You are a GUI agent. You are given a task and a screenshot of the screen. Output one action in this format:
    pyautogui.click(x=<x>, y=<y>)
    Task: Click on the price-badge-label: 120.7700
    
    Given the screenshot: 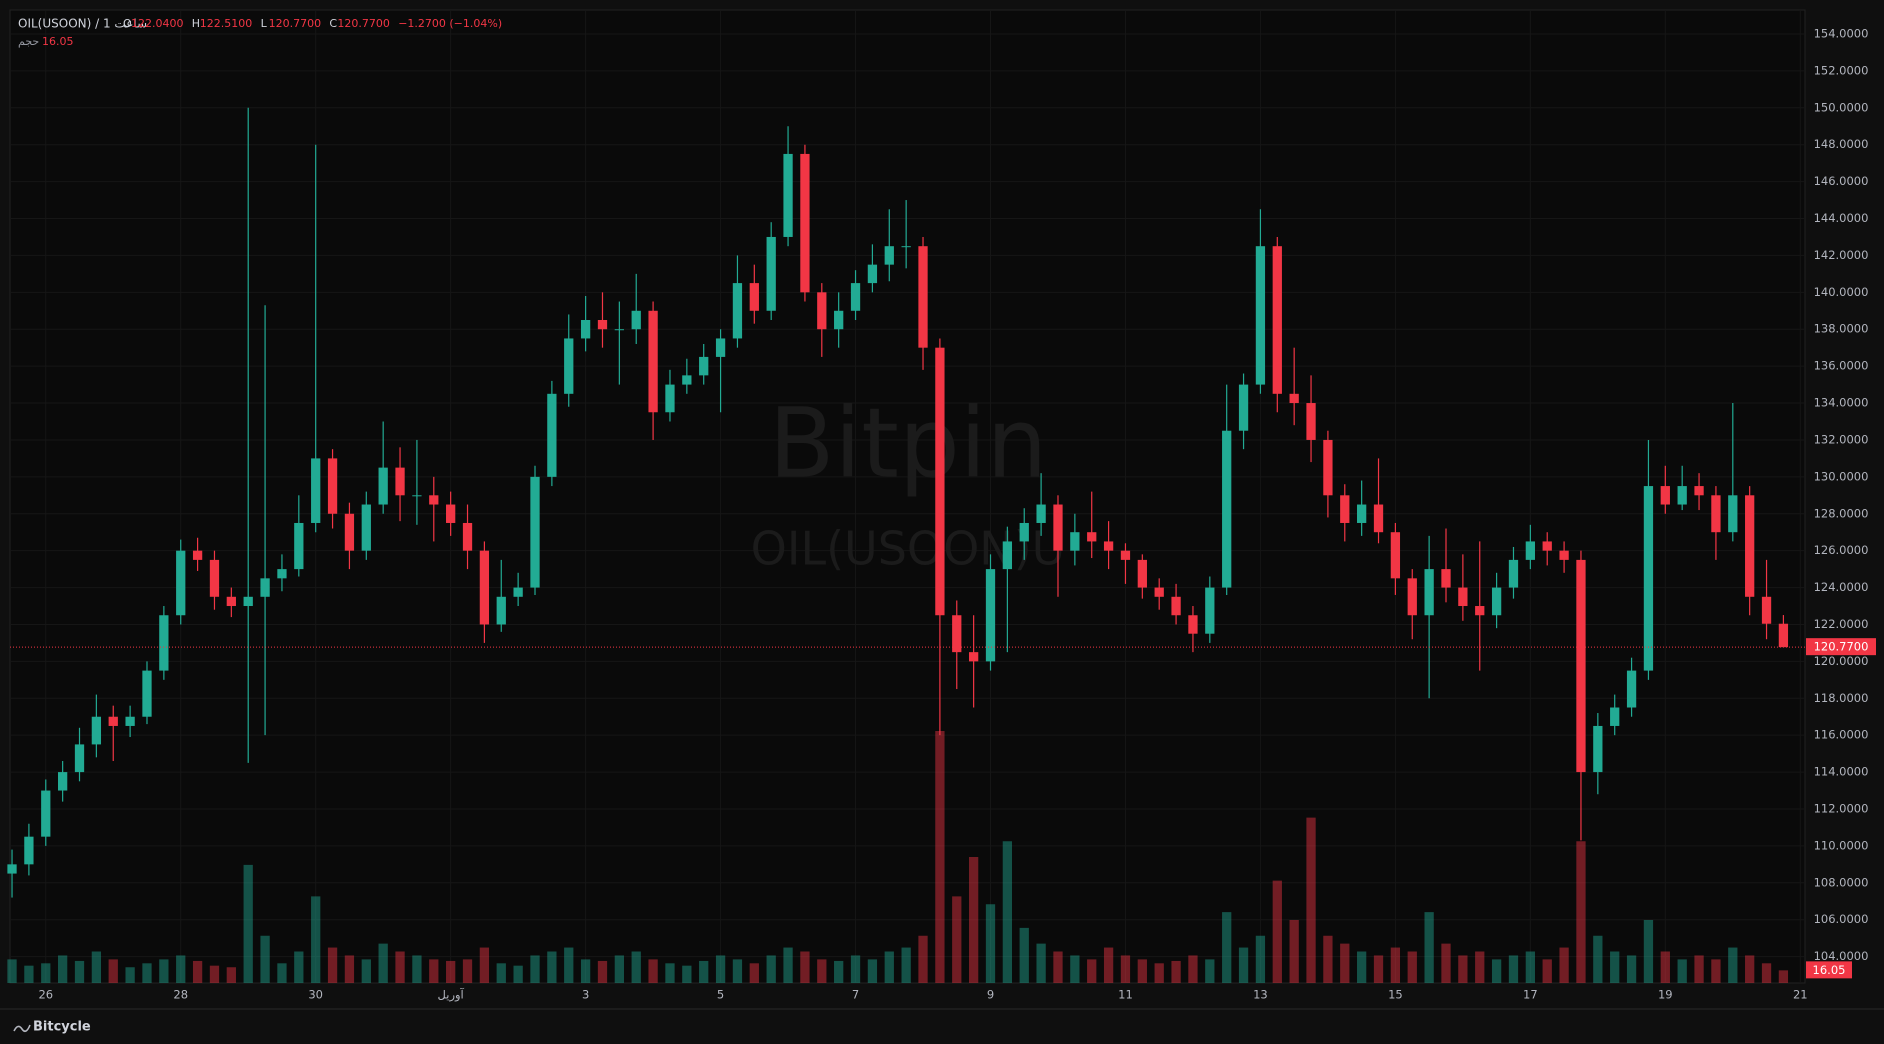 What is the action you would take?
    pyautogui.click(x=1841, y=647)
    